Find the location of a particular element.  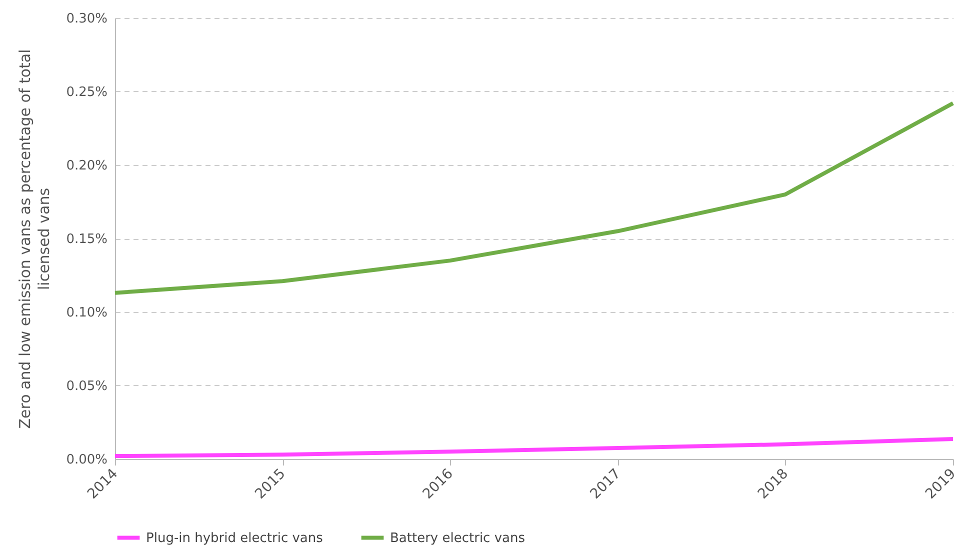

y-tick-label: 0.15% is located at coordinates (87, 239).